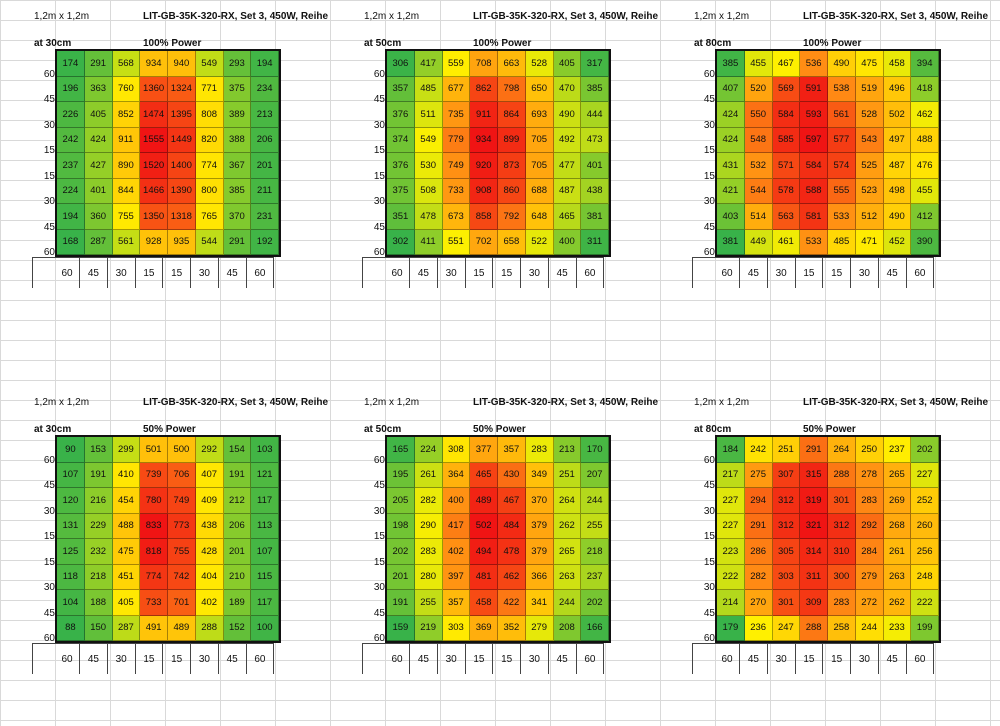 The height and width of the screenshot is (726, 1000). What do you see at coordinates (237, 526) in the screenshot?
I see `heatmap-cell: 206` at bounding box center [237, 526].